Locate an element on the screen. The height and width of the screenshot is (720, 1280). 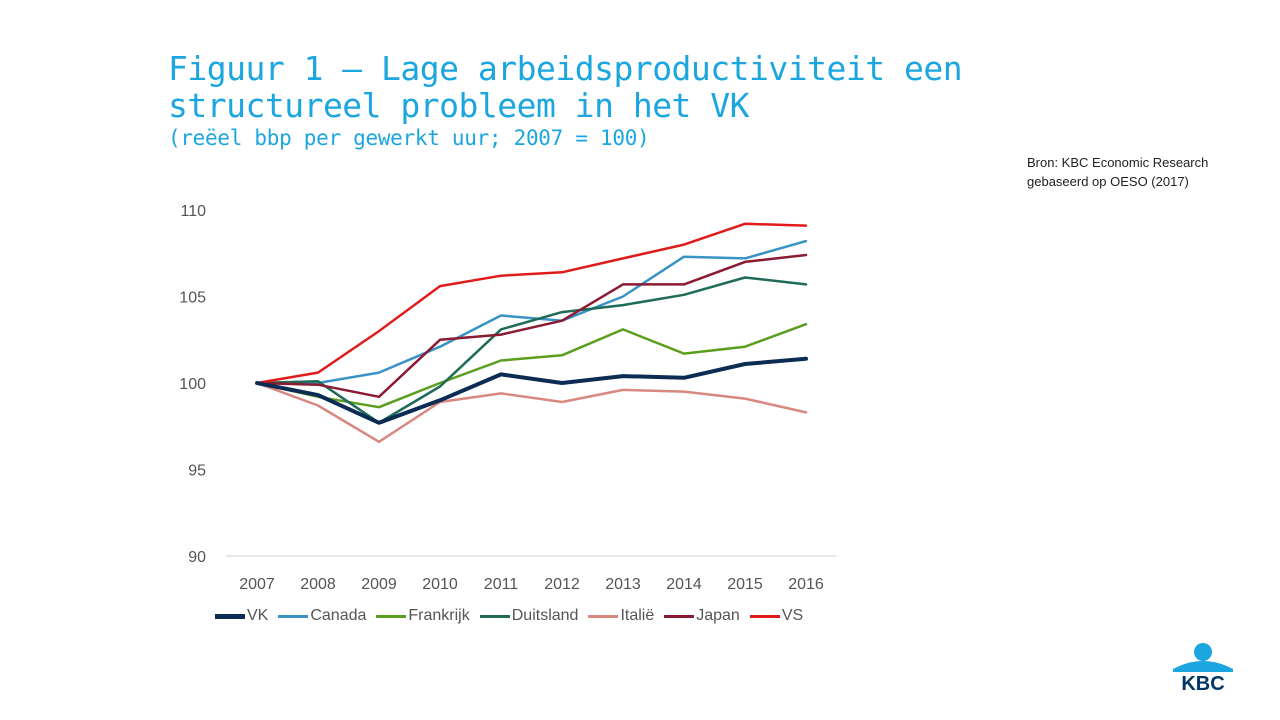
y-tick-label: 90 is located at coordinates (197, 557).